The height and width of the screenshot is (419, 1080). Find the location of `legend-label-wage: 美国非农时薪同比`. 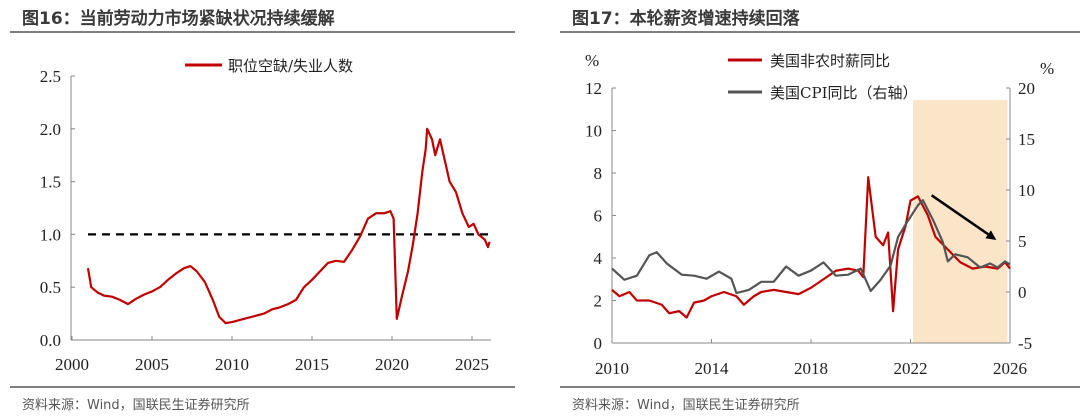

legend-label-wage: 美国非农时薪同比 is located at coordinates (830, 61).